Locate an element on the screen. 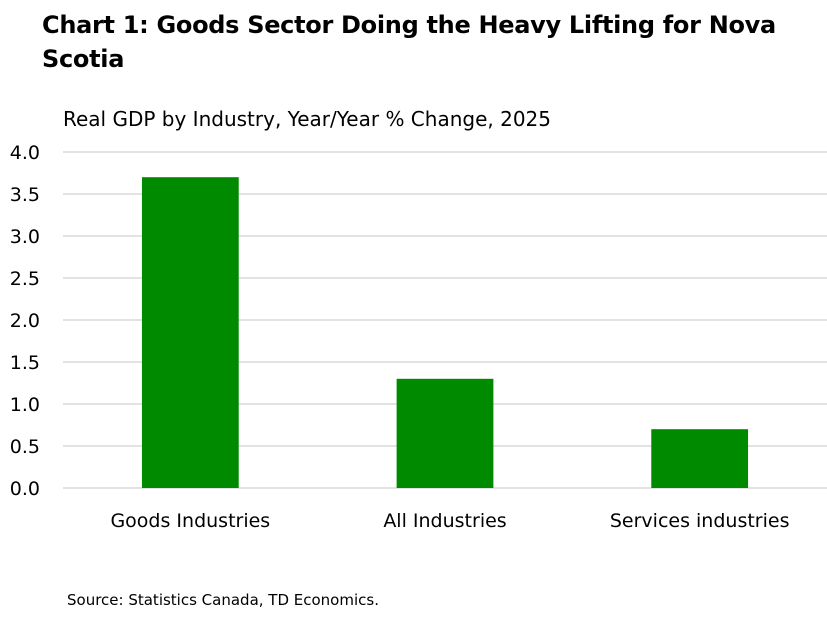 Image resolution: width=827 pixels, height=617 pixels. x-tick-label: All Industries is located at coordinates (444, 521).